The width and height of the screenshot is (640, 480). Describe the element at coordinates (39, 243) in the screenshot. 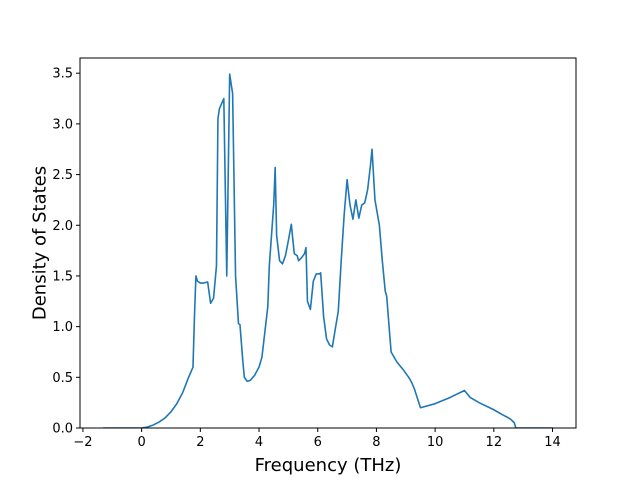

I see `y-axis-label: Density of States` at that location.